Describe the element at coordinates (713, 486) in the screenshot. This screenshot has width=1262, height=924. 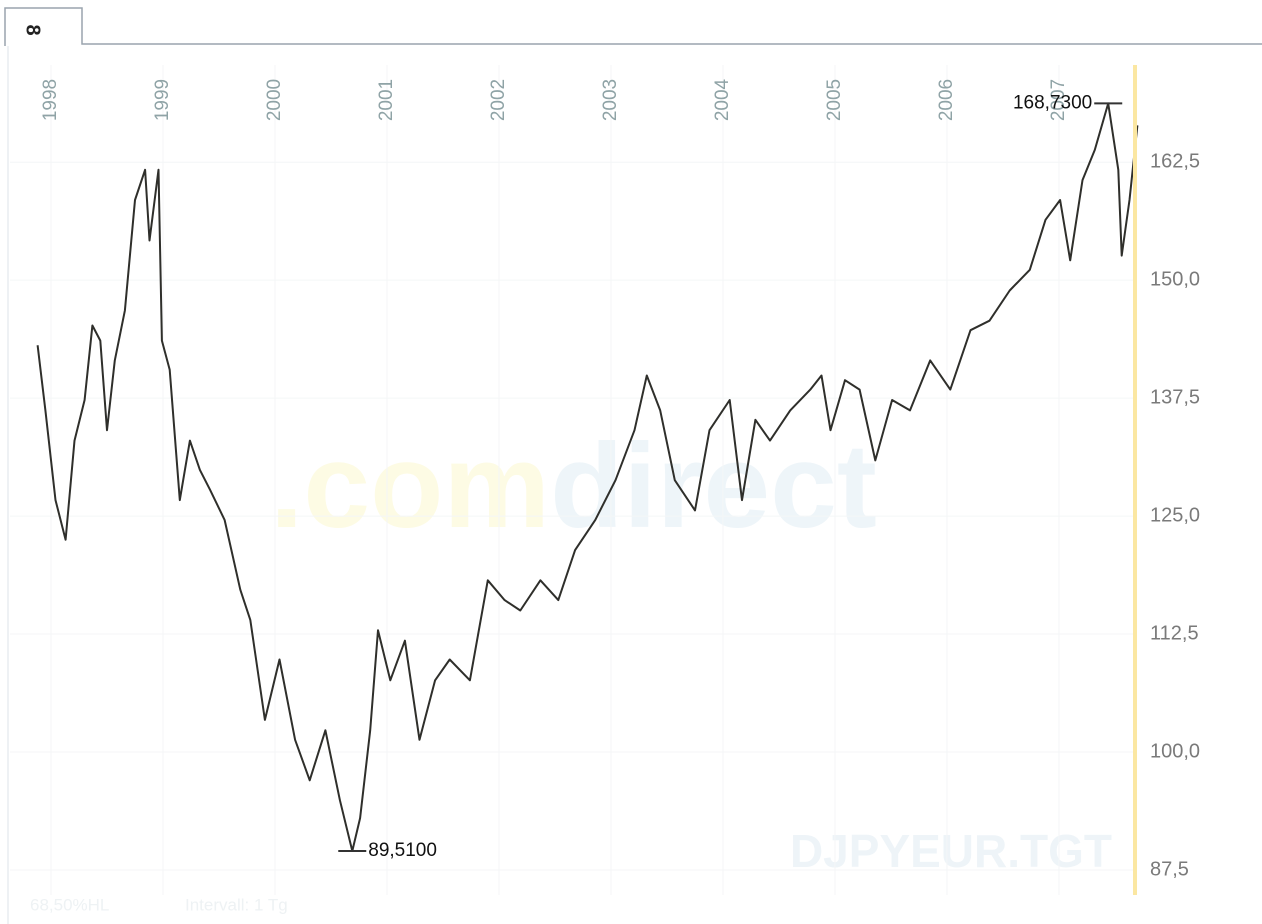
I see `watermark-part: direct` at that location.